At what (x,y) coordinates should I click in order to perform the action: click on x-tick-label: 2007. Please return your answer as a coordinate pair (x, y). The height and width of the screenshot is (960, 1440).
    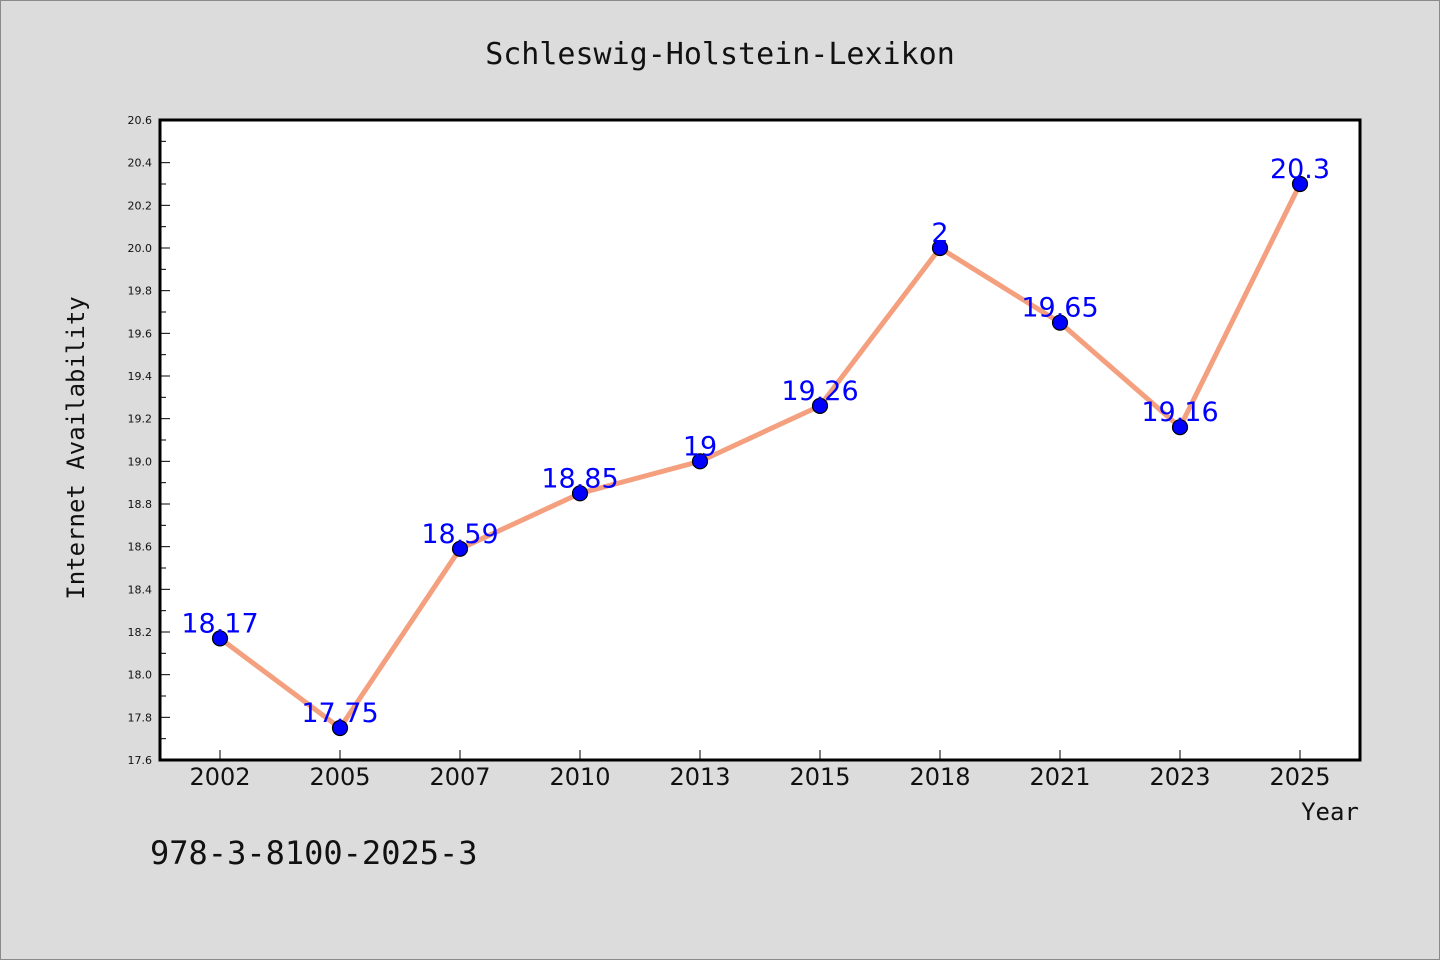
    Looking at the image, I should click on (459, 777).